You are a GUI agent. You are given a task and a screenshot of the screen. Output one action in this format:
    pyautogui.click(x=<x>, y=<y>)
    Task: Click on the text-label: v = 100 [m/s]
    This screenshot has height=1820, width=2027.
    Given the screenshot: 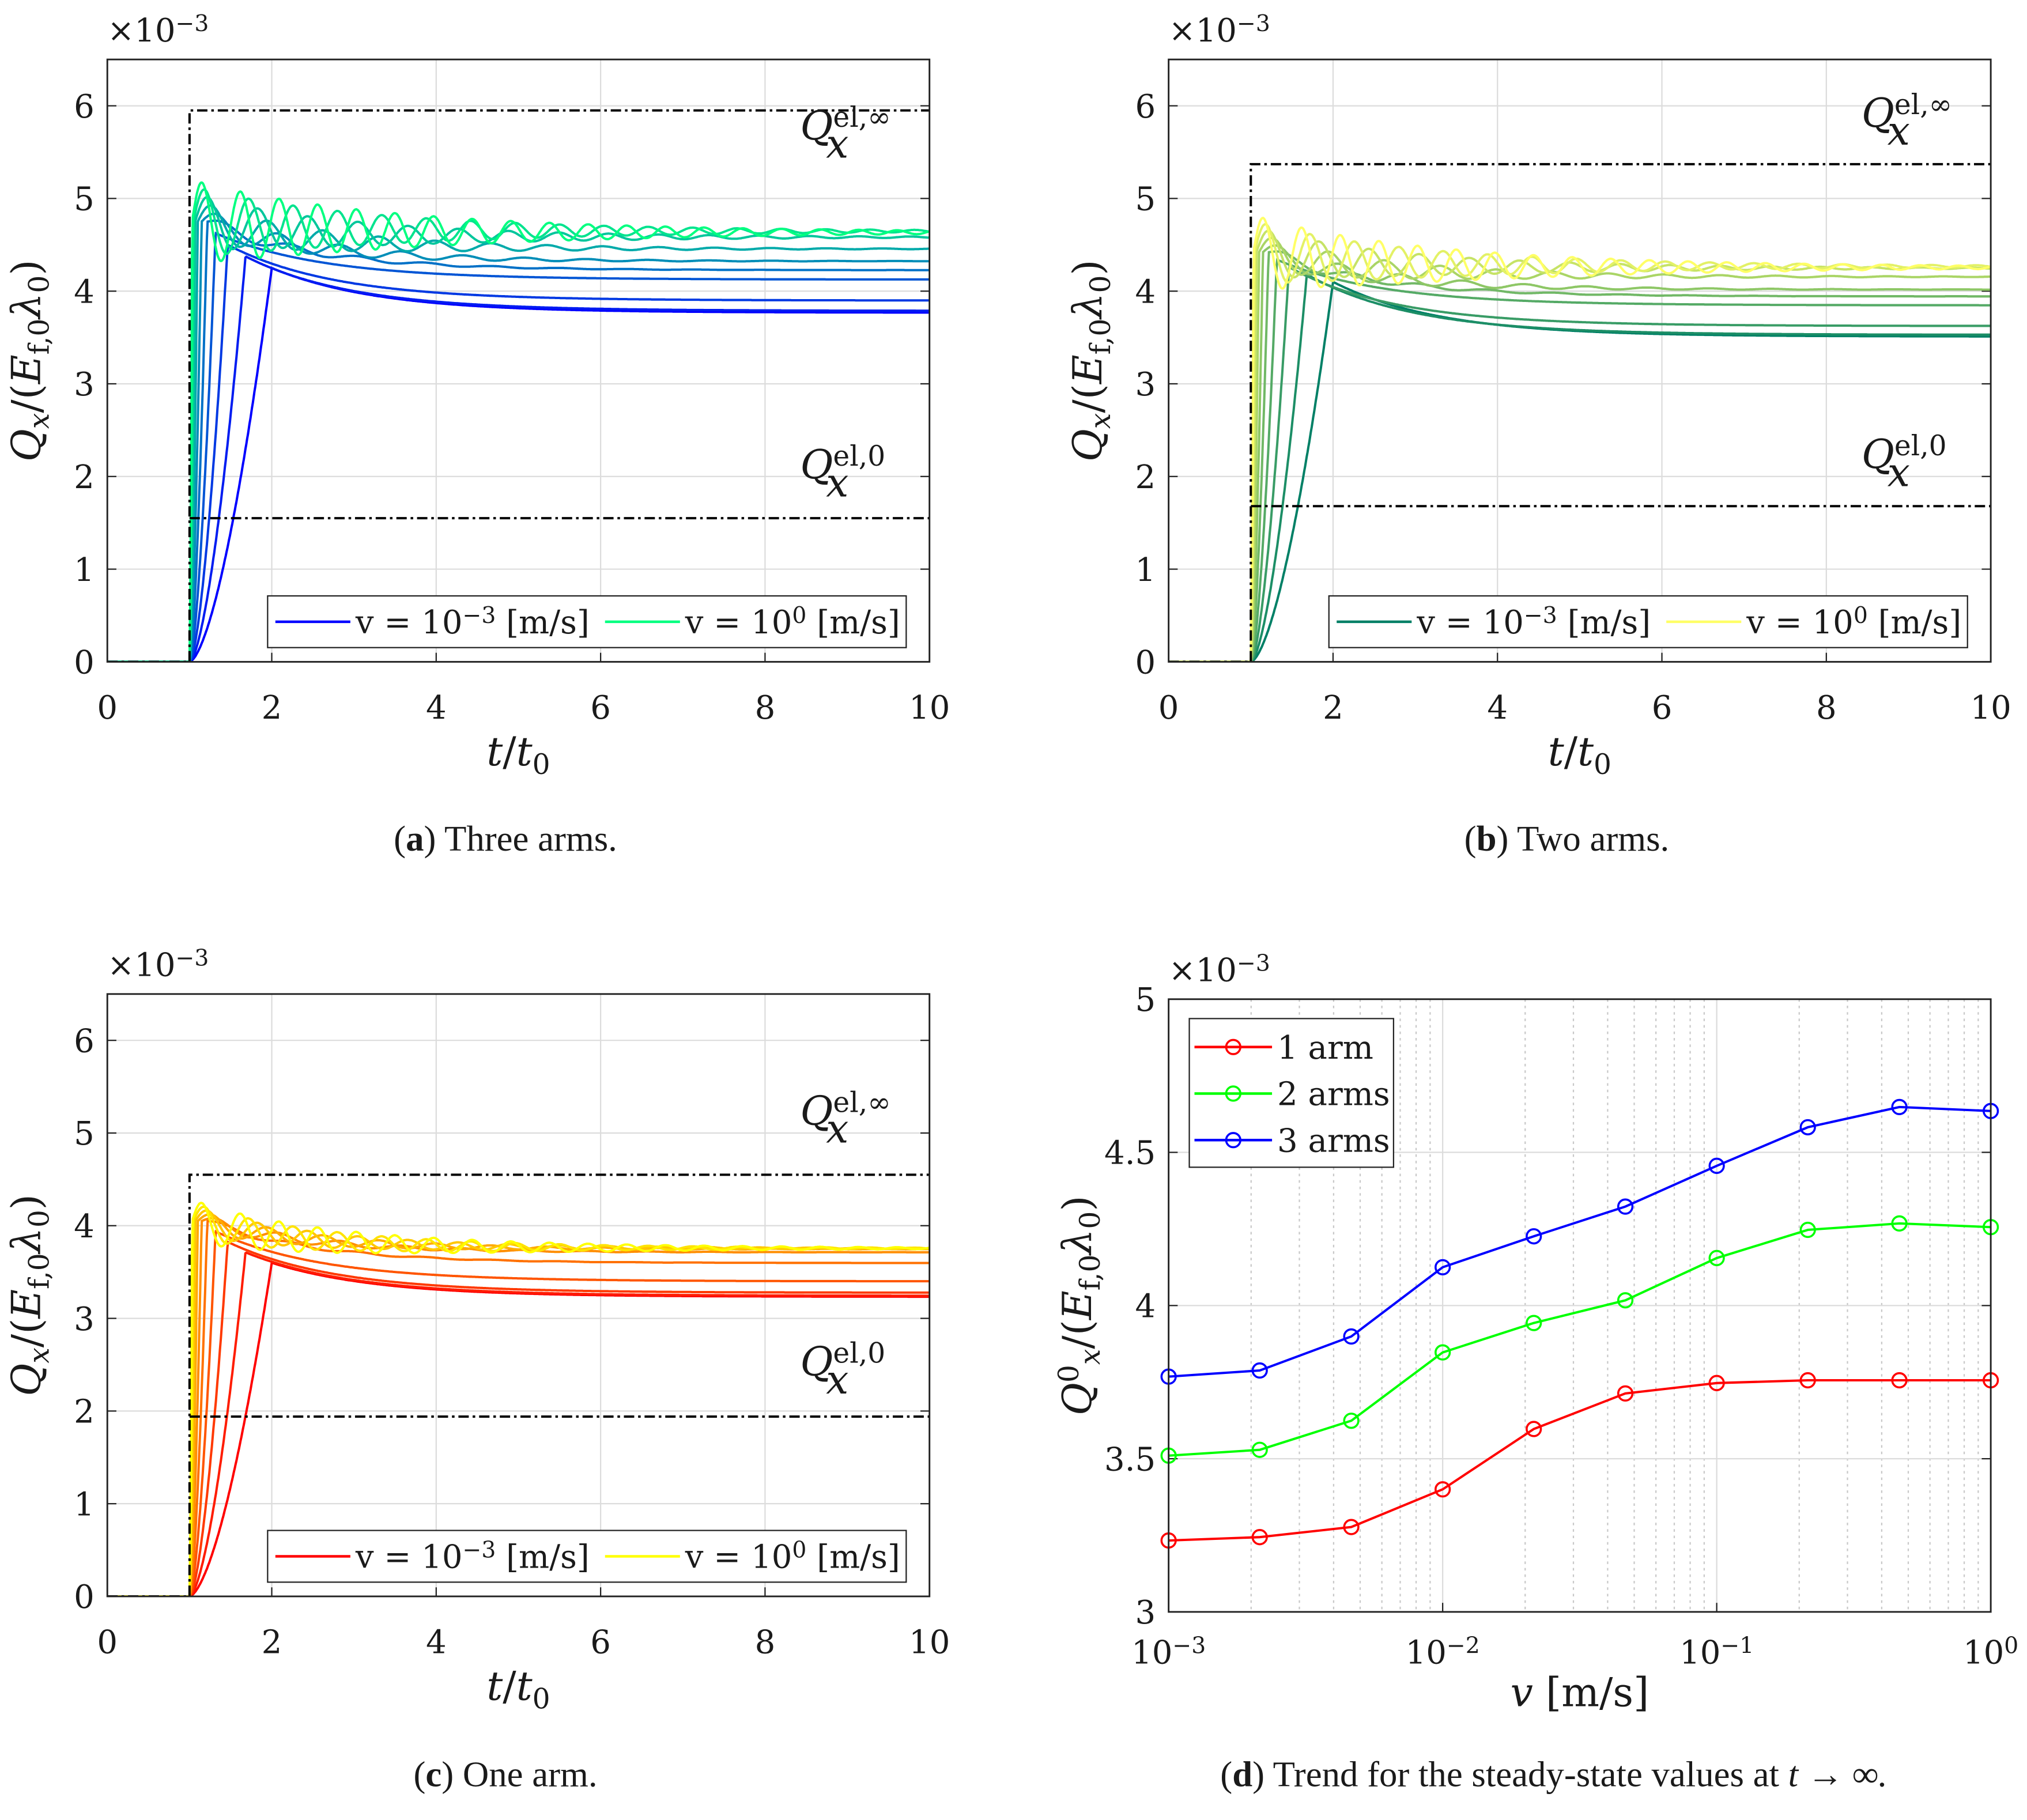 What is the action you would take?
    pyautogui.click(x=792, y=622)
    